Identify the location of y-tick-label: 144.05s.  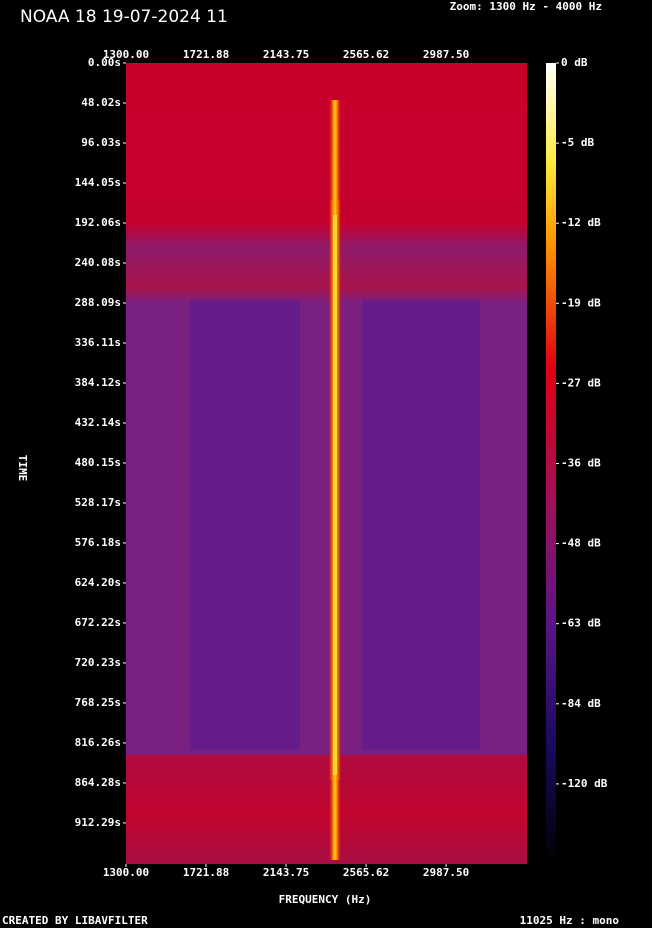
(98, 182).